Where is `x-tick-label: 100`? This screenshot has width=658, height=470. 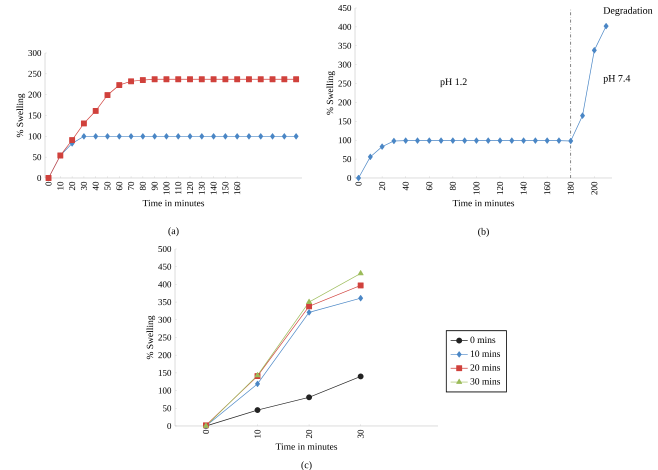
x-tick-label: 100 is located at coordinates (476, 188).